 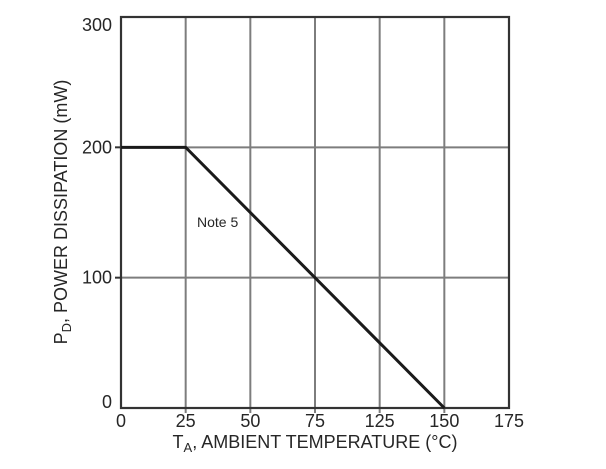 I want to click on x-tick-label: 0, so click(x=121, y=421).